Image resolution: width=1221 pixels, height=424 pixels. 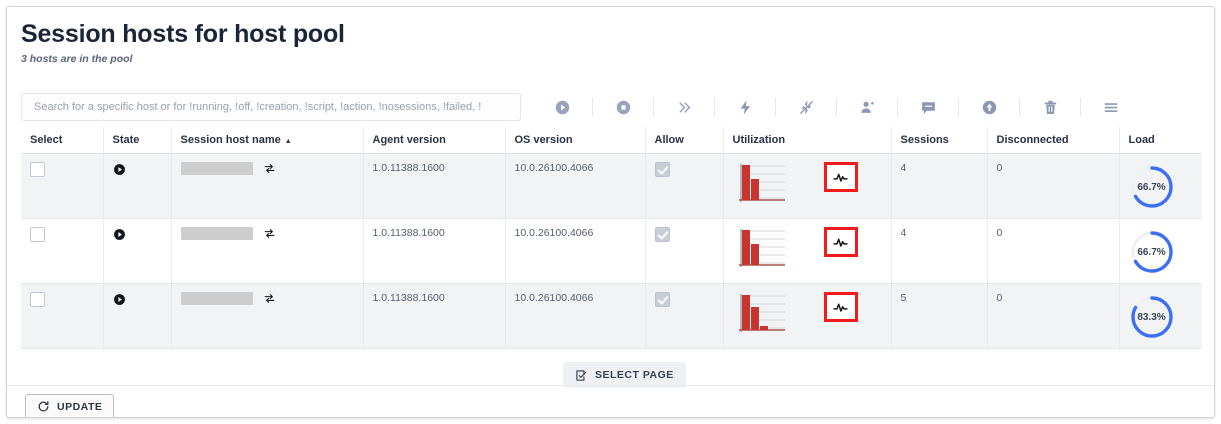 I want to click on stop-host-icon, so click(x=623, y=107).